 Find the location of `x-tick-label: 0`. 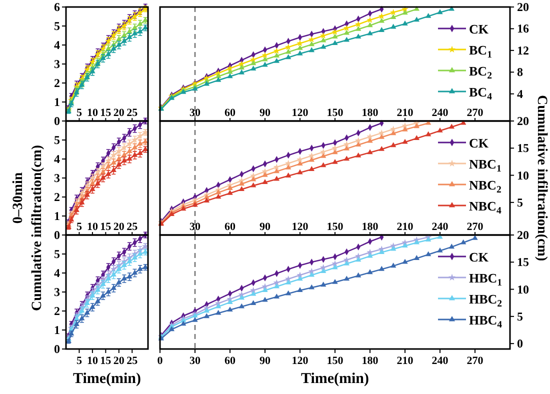

x-tick-label: 0 is located at coordinates (160, 361).